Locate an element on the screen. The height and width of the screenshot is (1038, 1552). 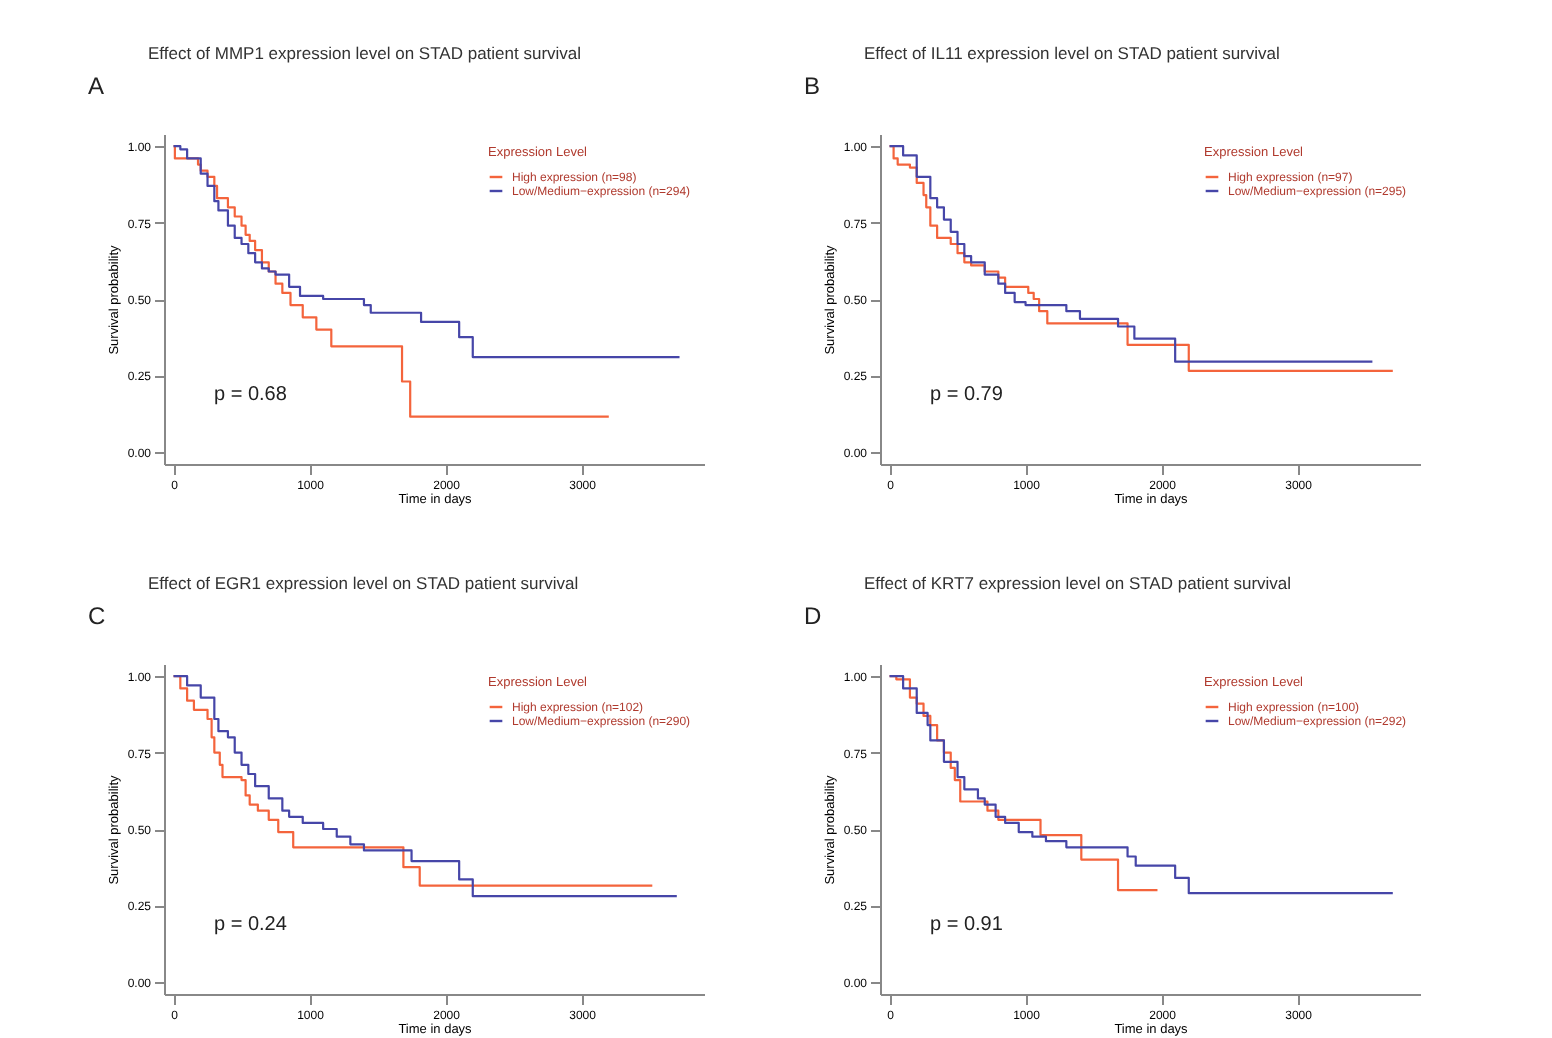
text: A is located at coordinates (96, 86).